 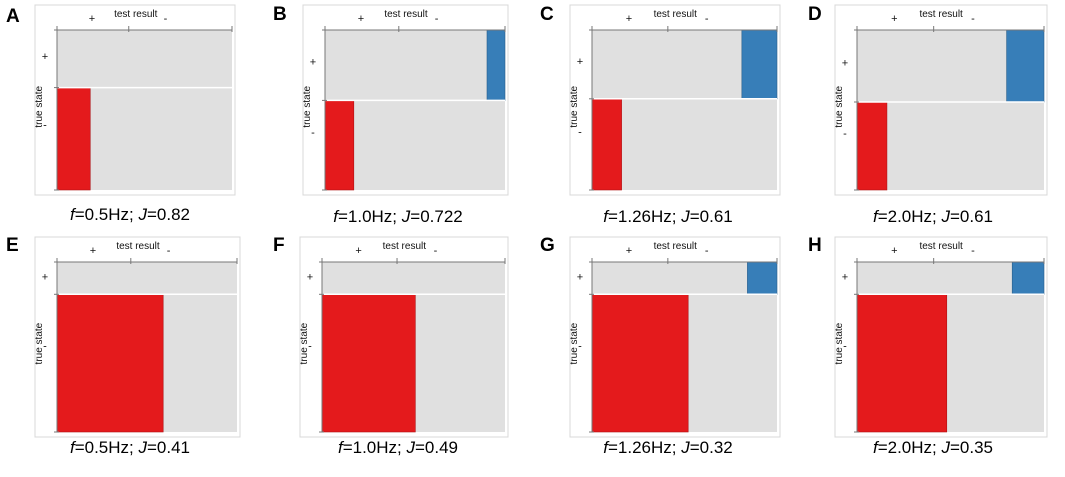 I want to click on plot-background, so click(x=415, y=110).